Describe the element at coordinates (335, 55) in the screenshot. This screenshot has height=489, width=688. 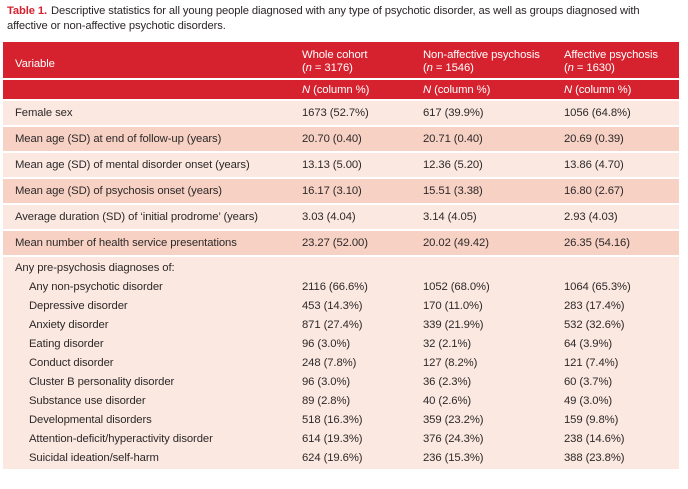
I see `column-title: Whole cohort` at that location.